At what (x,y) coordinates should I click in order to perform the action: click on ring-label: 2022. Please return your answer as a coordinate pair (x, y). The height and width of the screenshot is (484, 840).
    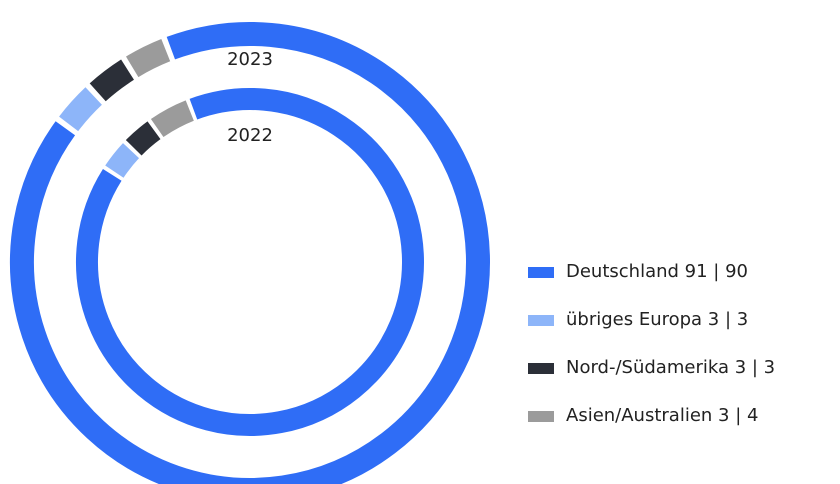
    Looking at the image, I should click on (250, 135).